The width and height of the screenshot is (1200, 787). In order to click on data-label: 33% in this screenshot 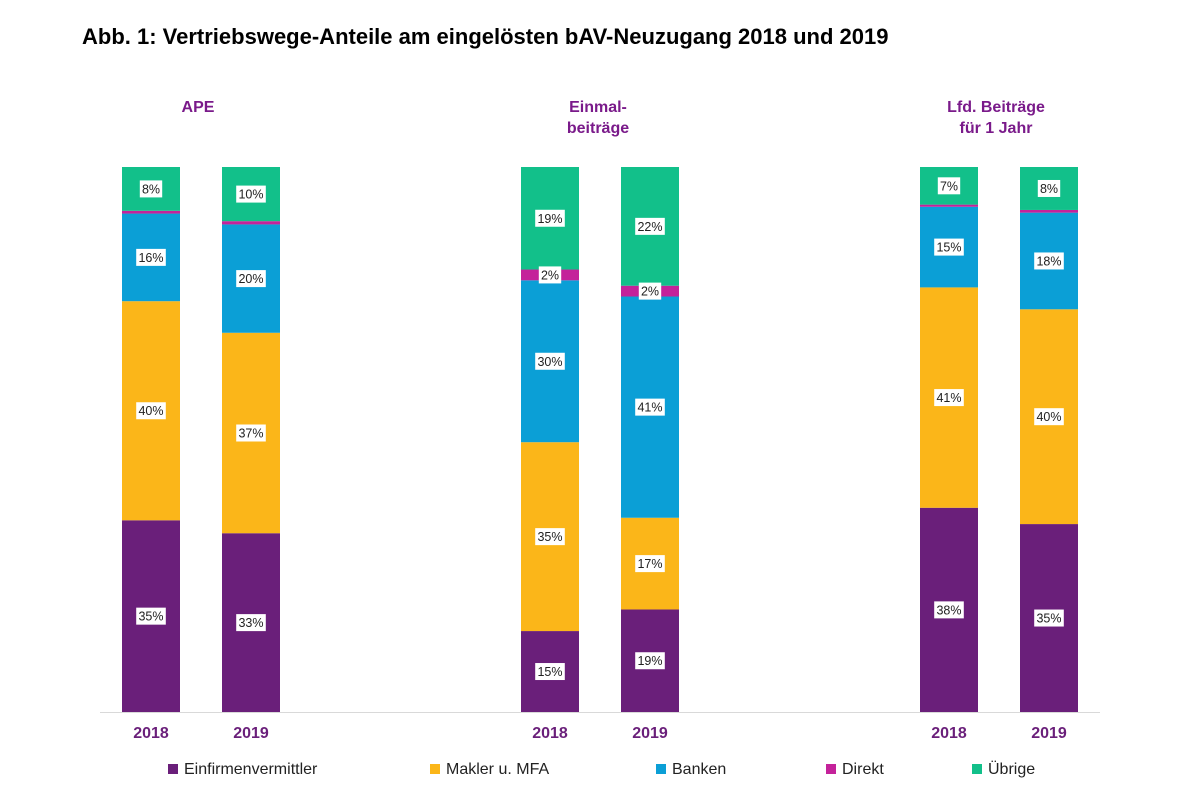, I will do `click(250, 623)`.